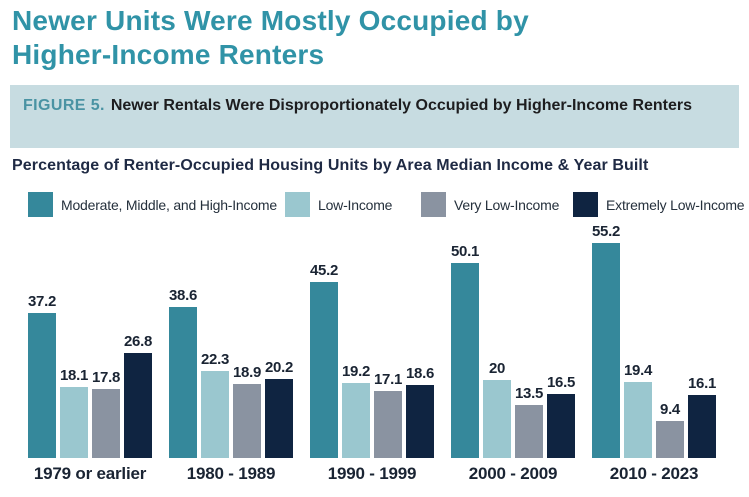 The height and width of the screenshot is (497, 749). I want to click on bar-group: 50.1 20 13.5 16.5, so click(513, 344).